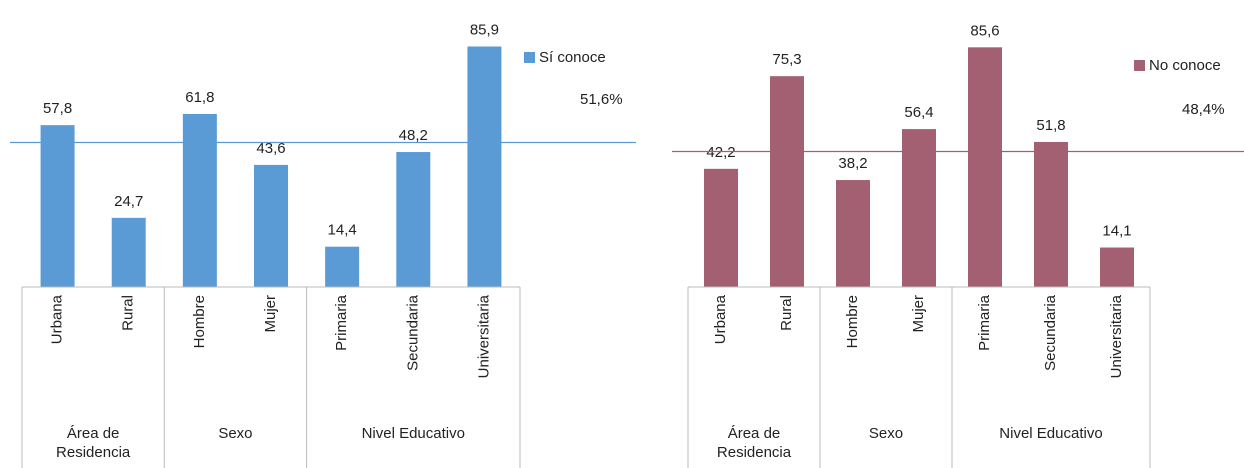 This screenshot has width=1244, height=468. I want to click on value-label: 48,2, so click(413, 135).